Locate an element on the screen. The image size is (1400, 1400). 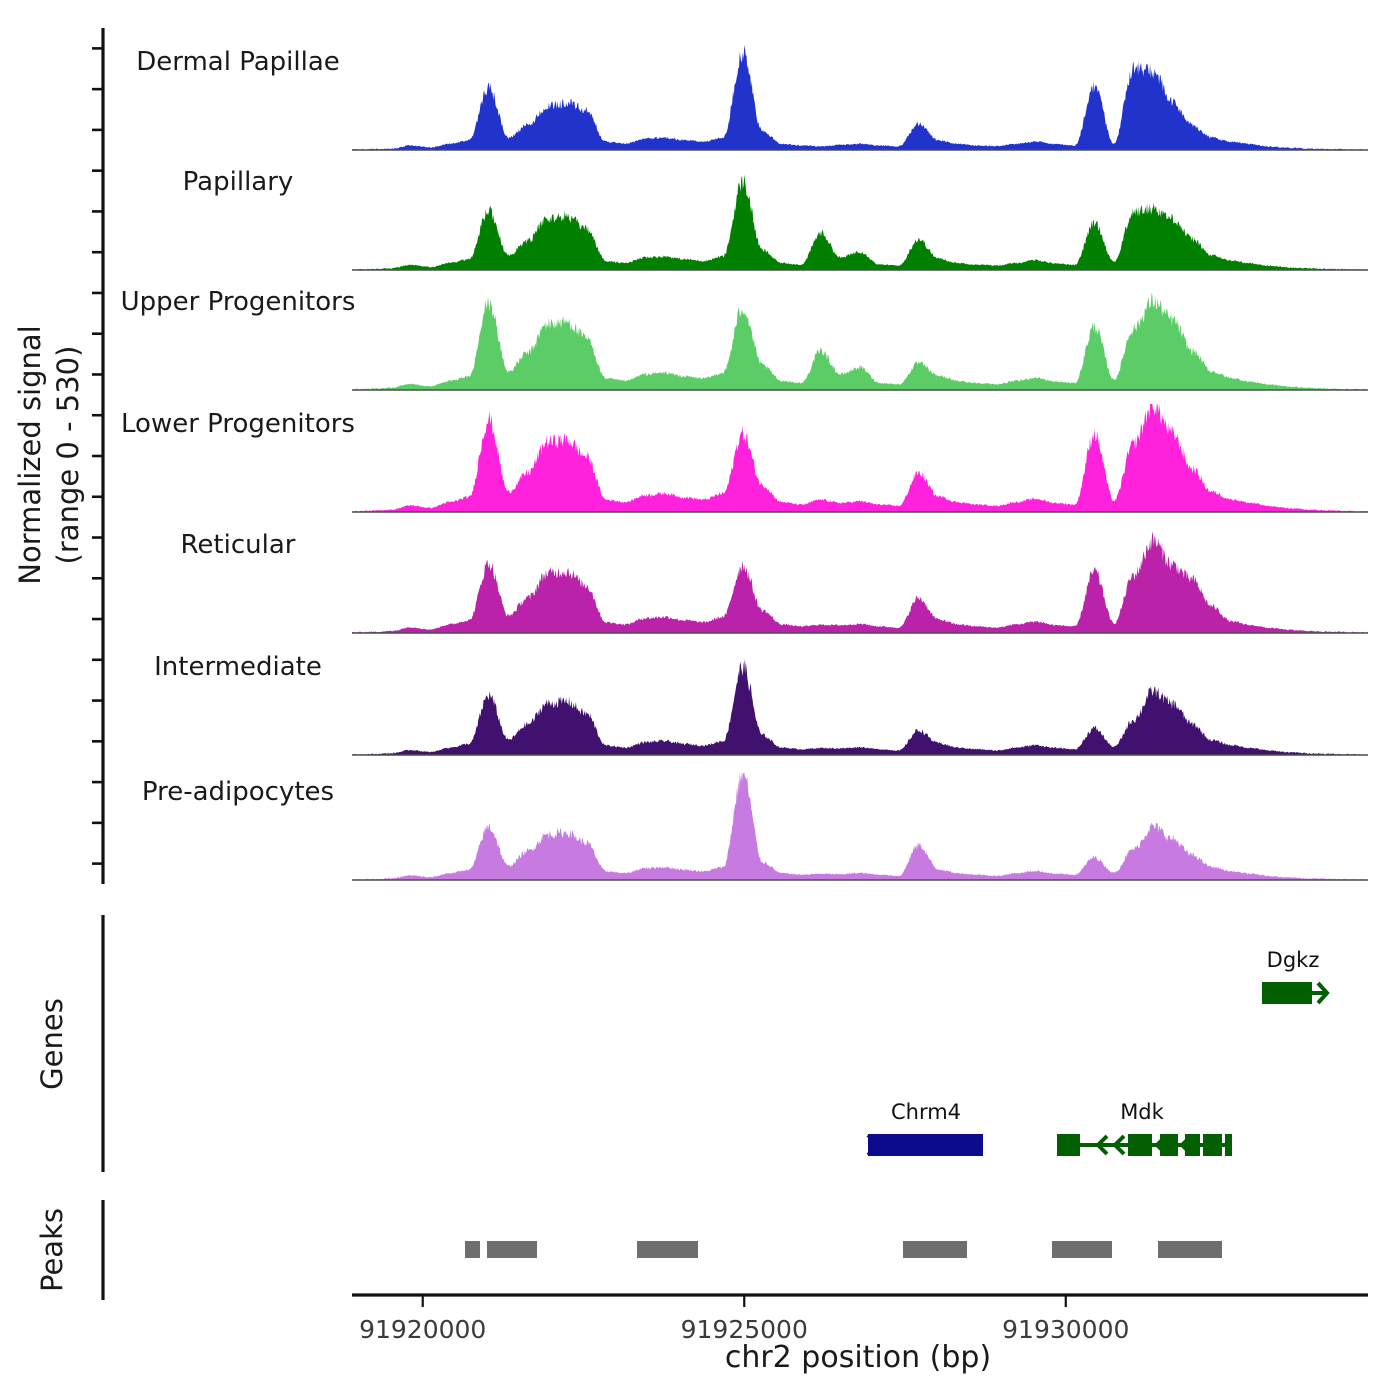
signal-track-pre-adipocytes: Pre-adipocytes is located at coordinates (755, 826).